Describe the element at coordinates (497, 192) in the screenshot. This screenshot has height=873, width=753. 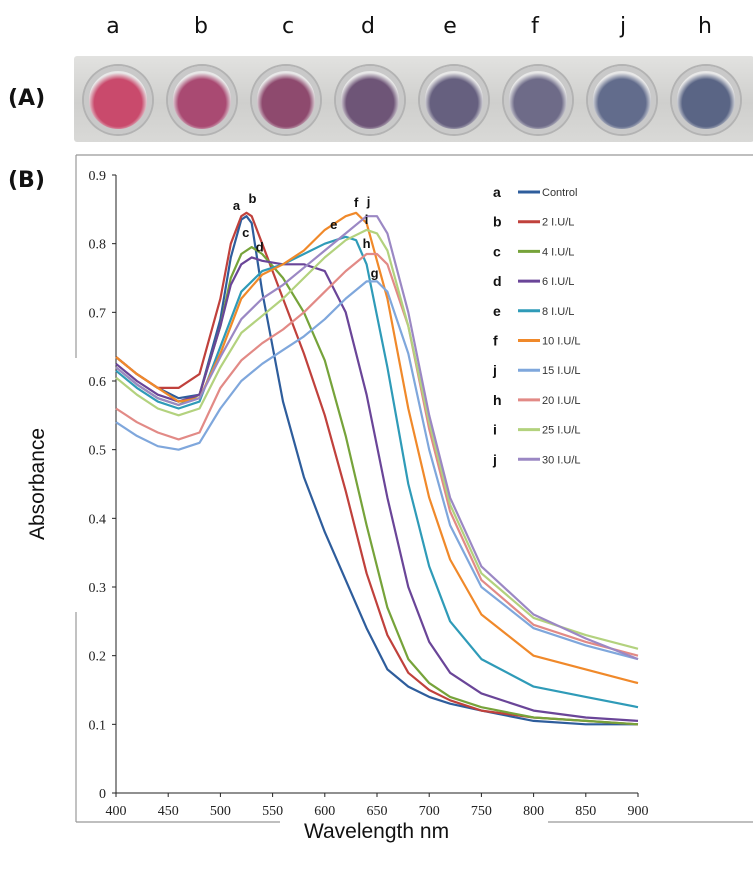
I see `legend-letter: a` at that location.